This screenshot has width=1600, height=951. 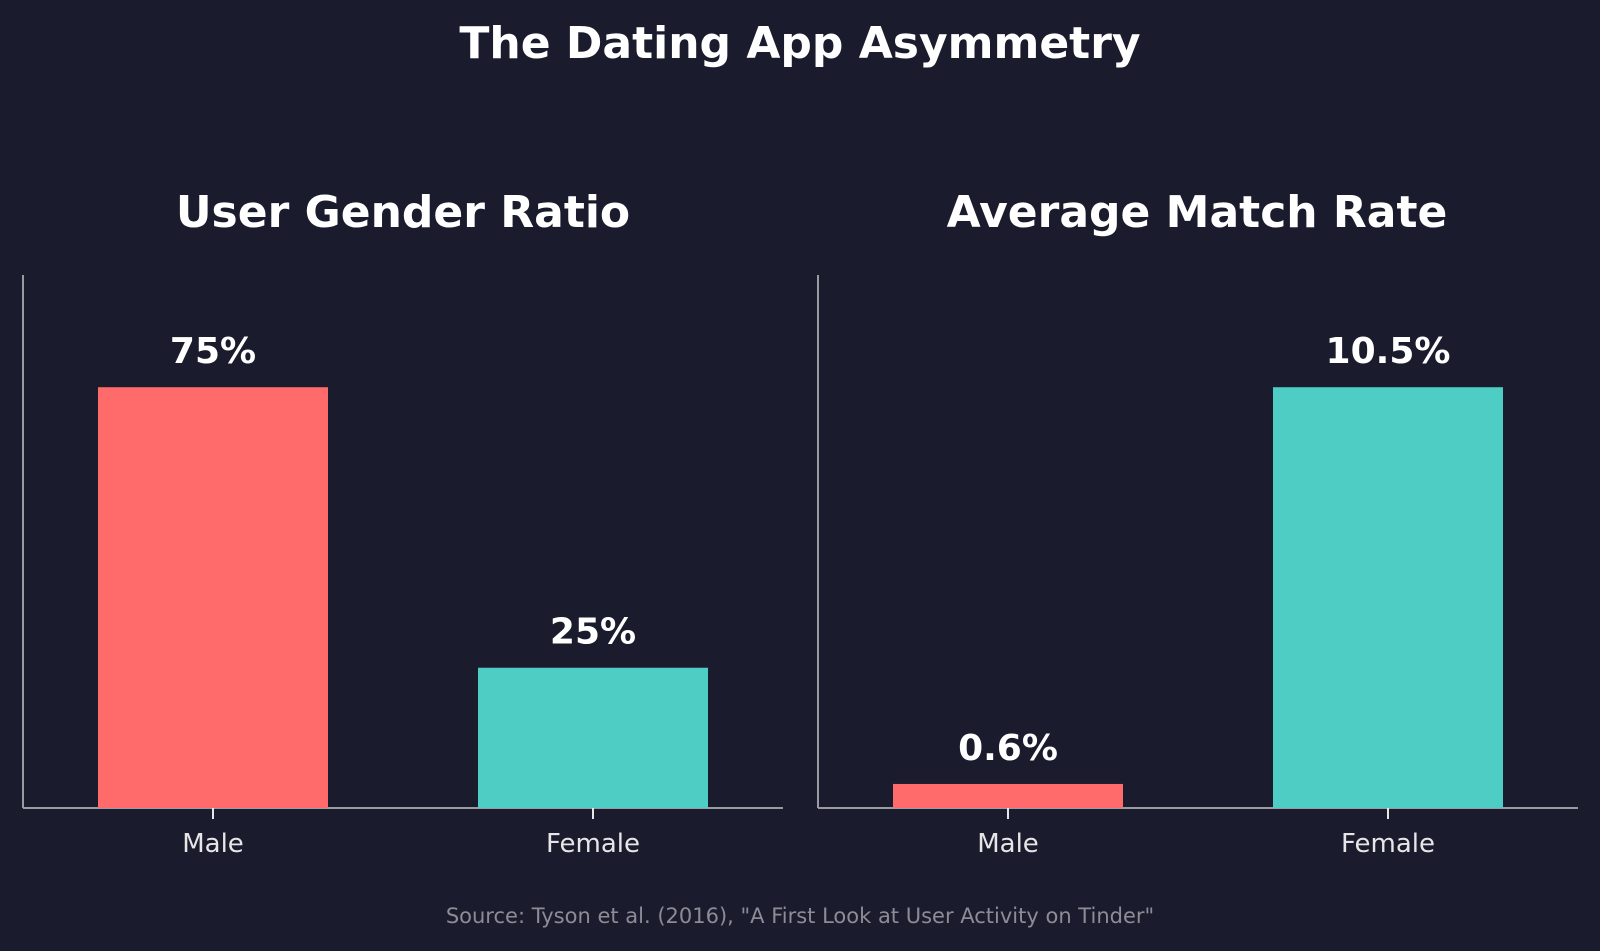 I want to click on chart-title: Average Match Rate, so click(x=1197, y=212).